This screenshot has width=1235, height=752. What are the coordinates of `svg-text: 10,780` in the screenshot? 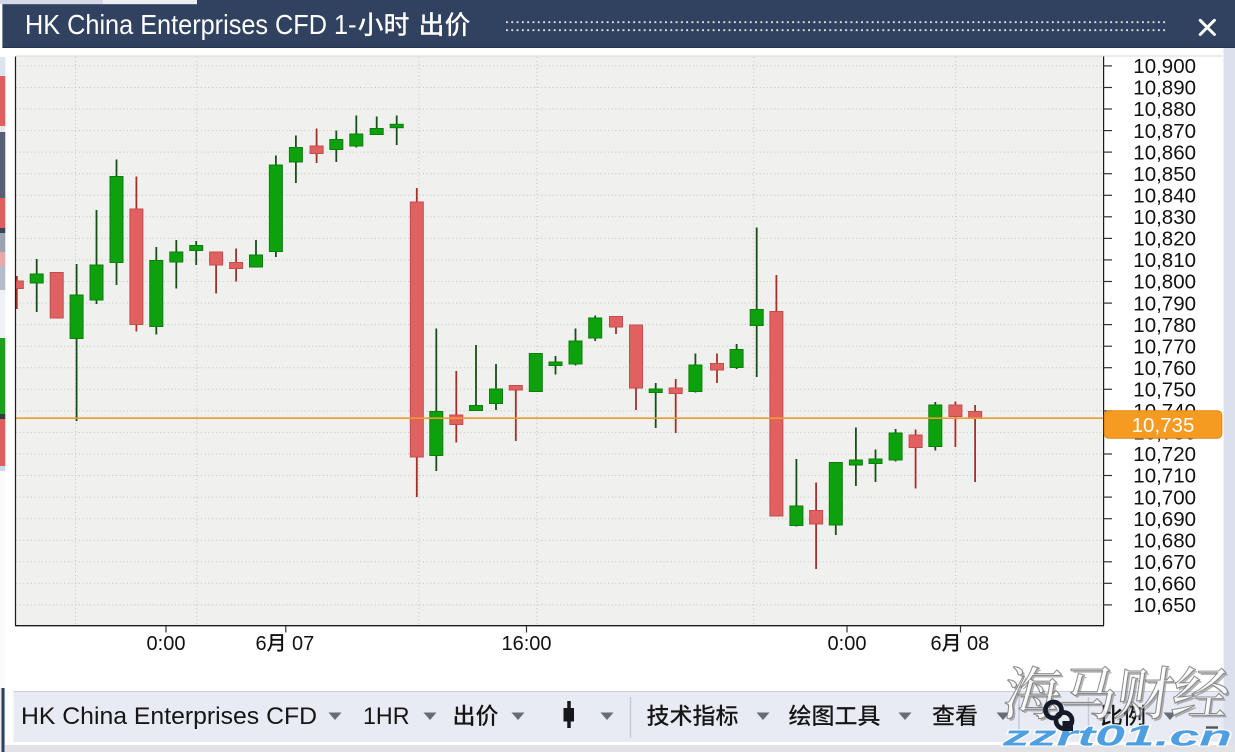 It's located at (1164, 325).